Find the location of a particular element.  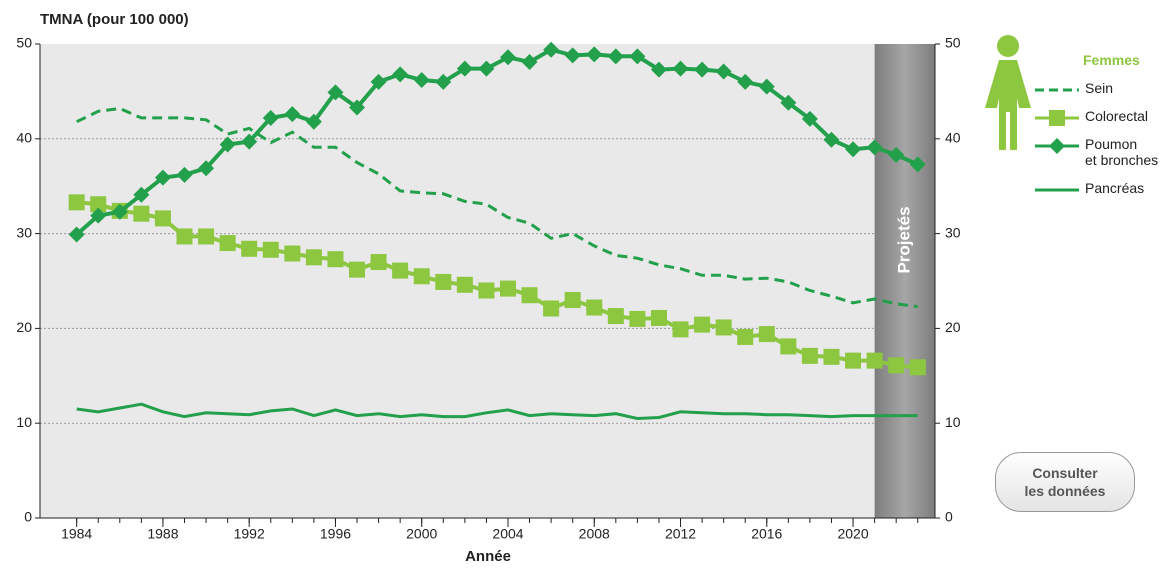

legend-label: Pancréas is located at coordinates (1115, 188).